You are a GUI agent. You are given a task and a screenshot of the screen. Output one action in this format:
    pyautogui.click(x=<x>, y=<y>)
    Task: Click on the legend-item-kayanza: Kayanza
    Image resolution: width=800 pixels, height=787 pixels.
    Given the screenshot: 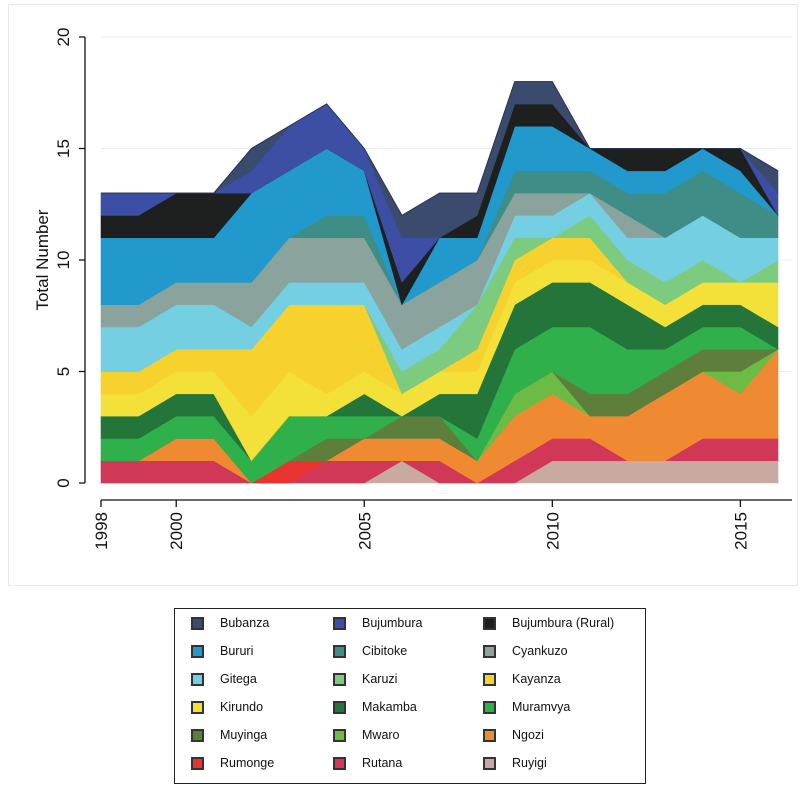 What is the action you would take?
    pyautogui.click(x=522, y=679)
    